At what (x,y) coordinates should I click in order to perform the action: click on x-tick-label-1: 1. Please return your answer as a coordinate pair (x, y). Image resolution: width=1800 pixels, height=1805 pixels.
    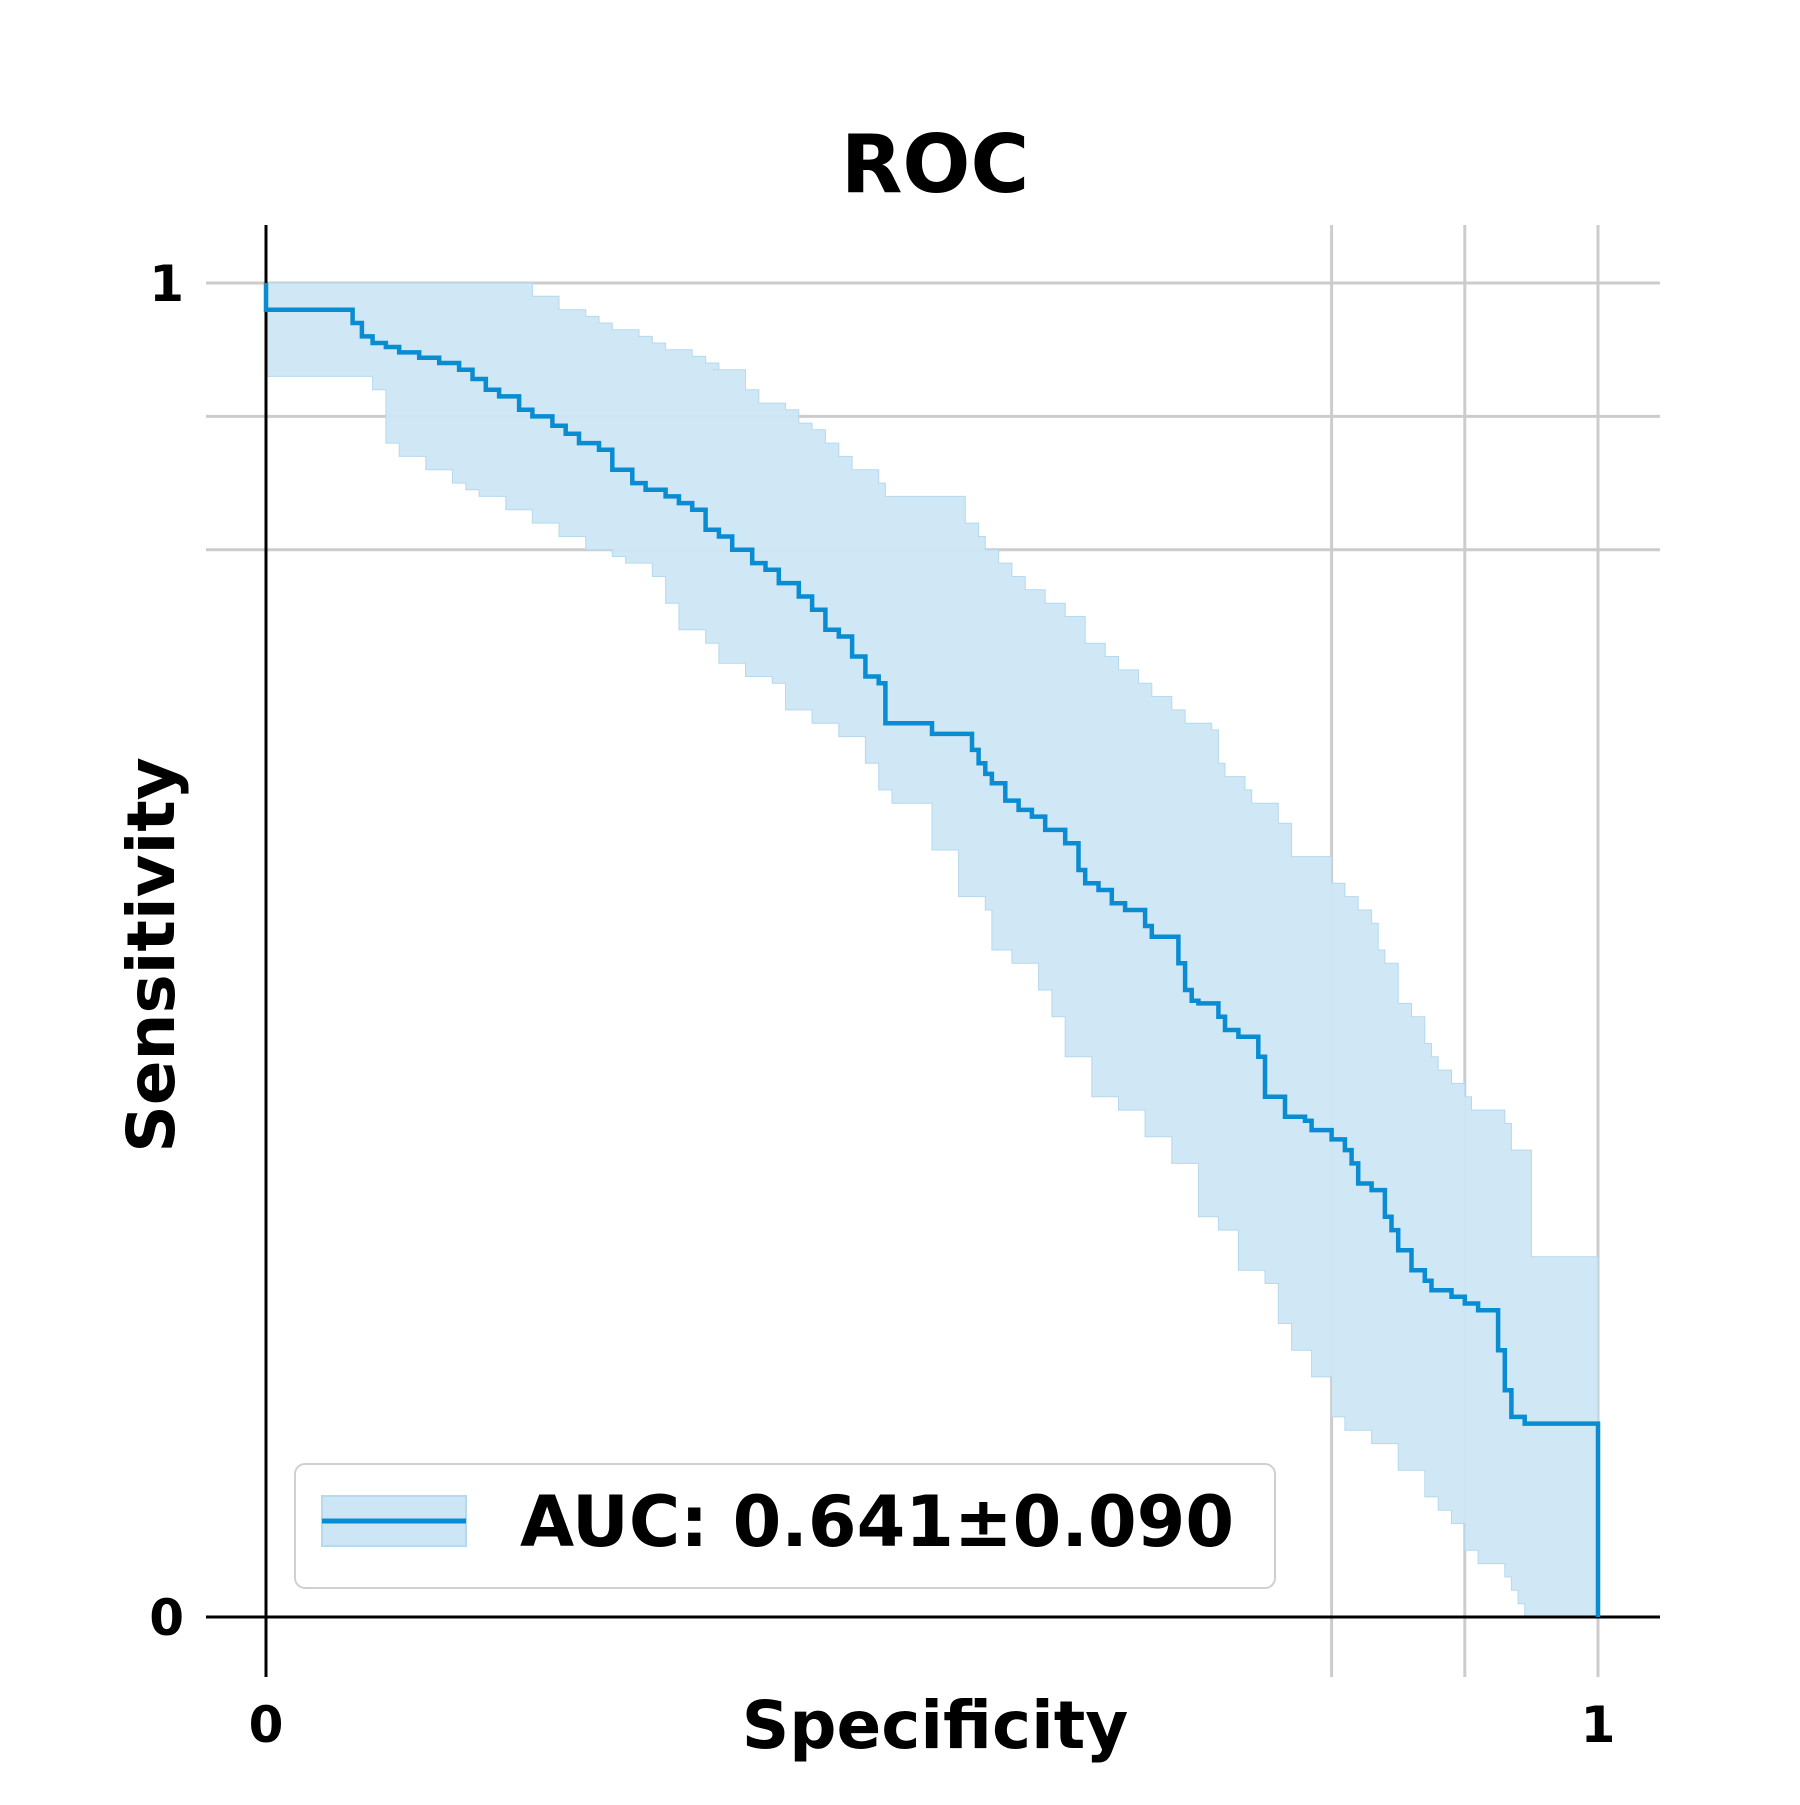
    Looking at the image, I should click on (1598, 1725).